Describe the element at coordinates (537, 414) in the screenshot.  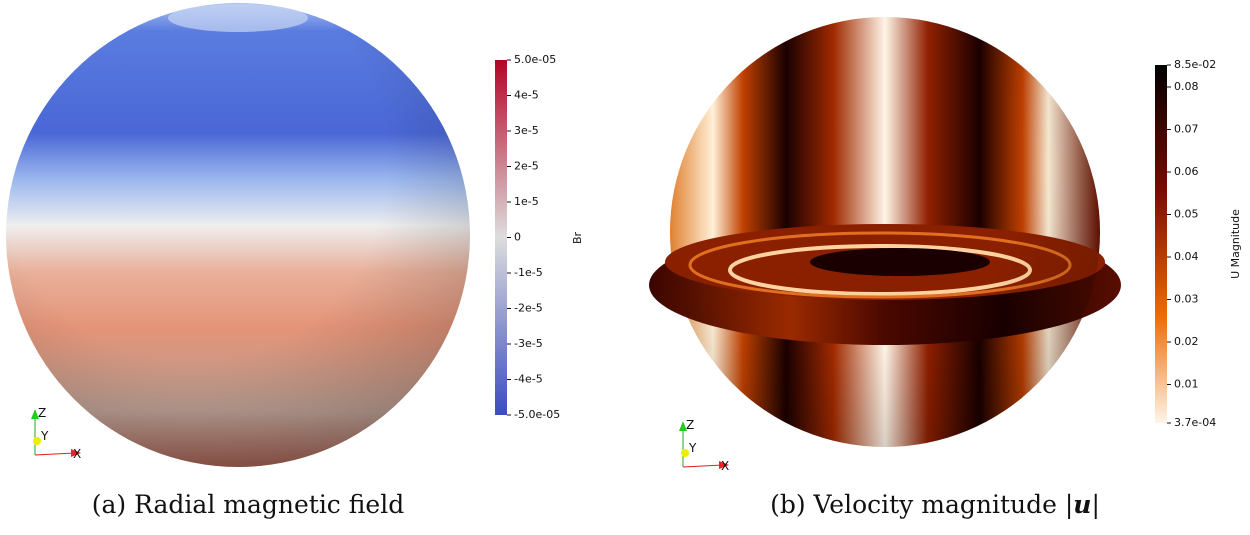
I see `tick-label: -5.0e-05` at that location.